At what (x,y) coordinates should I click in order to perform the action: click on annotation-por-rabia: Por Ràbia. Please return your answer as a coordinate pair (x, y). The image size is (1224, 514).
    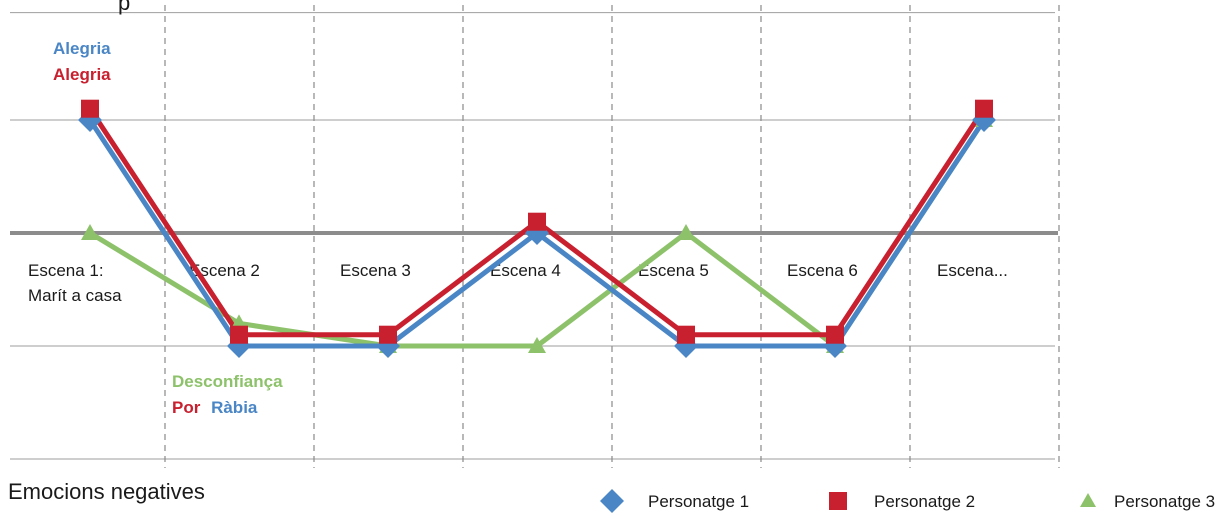
    Looking at the image, I should click on (215, 407).